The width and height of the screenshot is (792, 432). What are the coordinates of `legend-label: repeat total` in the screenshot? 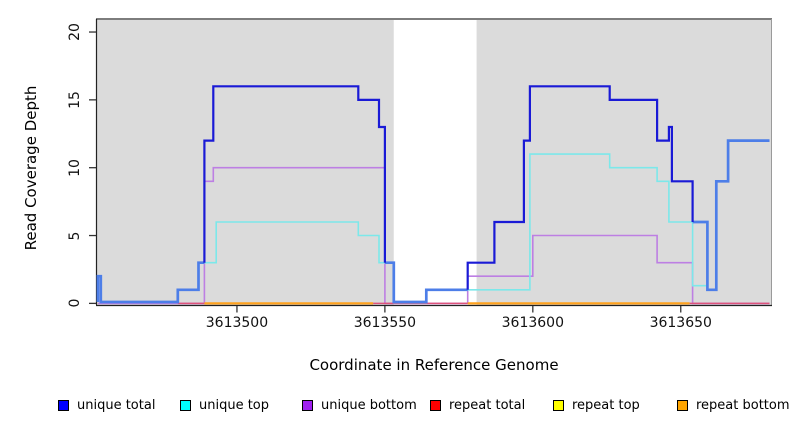 It's located at (487, 405).